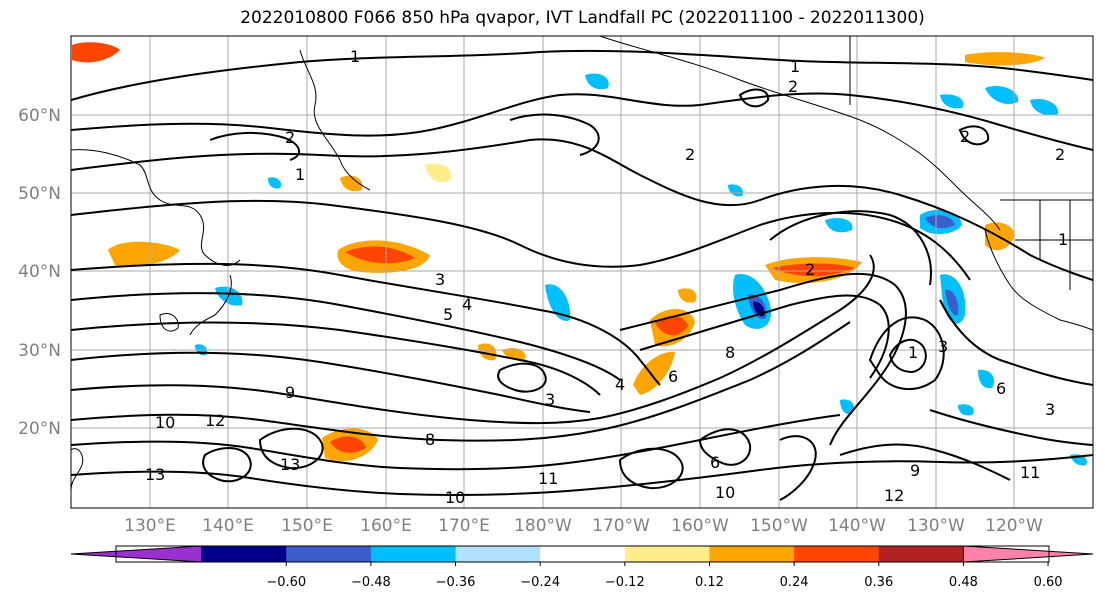 This screenshot has width=1105, height=601. I want to click on colorbar-tick-label: 0.48, so click(963, 582).